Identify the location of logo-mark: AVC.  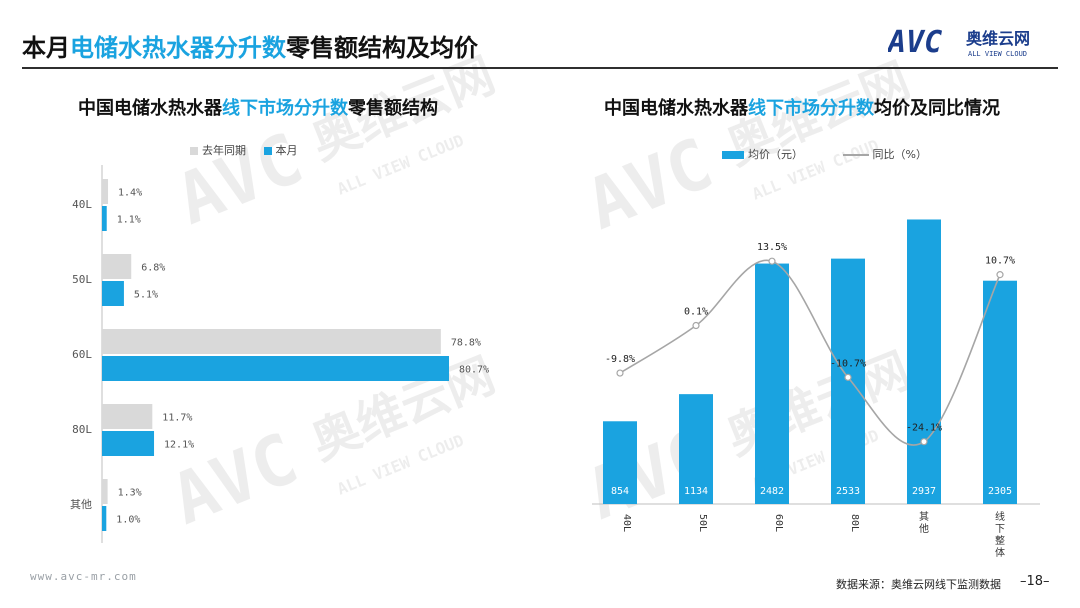
(915, 42).